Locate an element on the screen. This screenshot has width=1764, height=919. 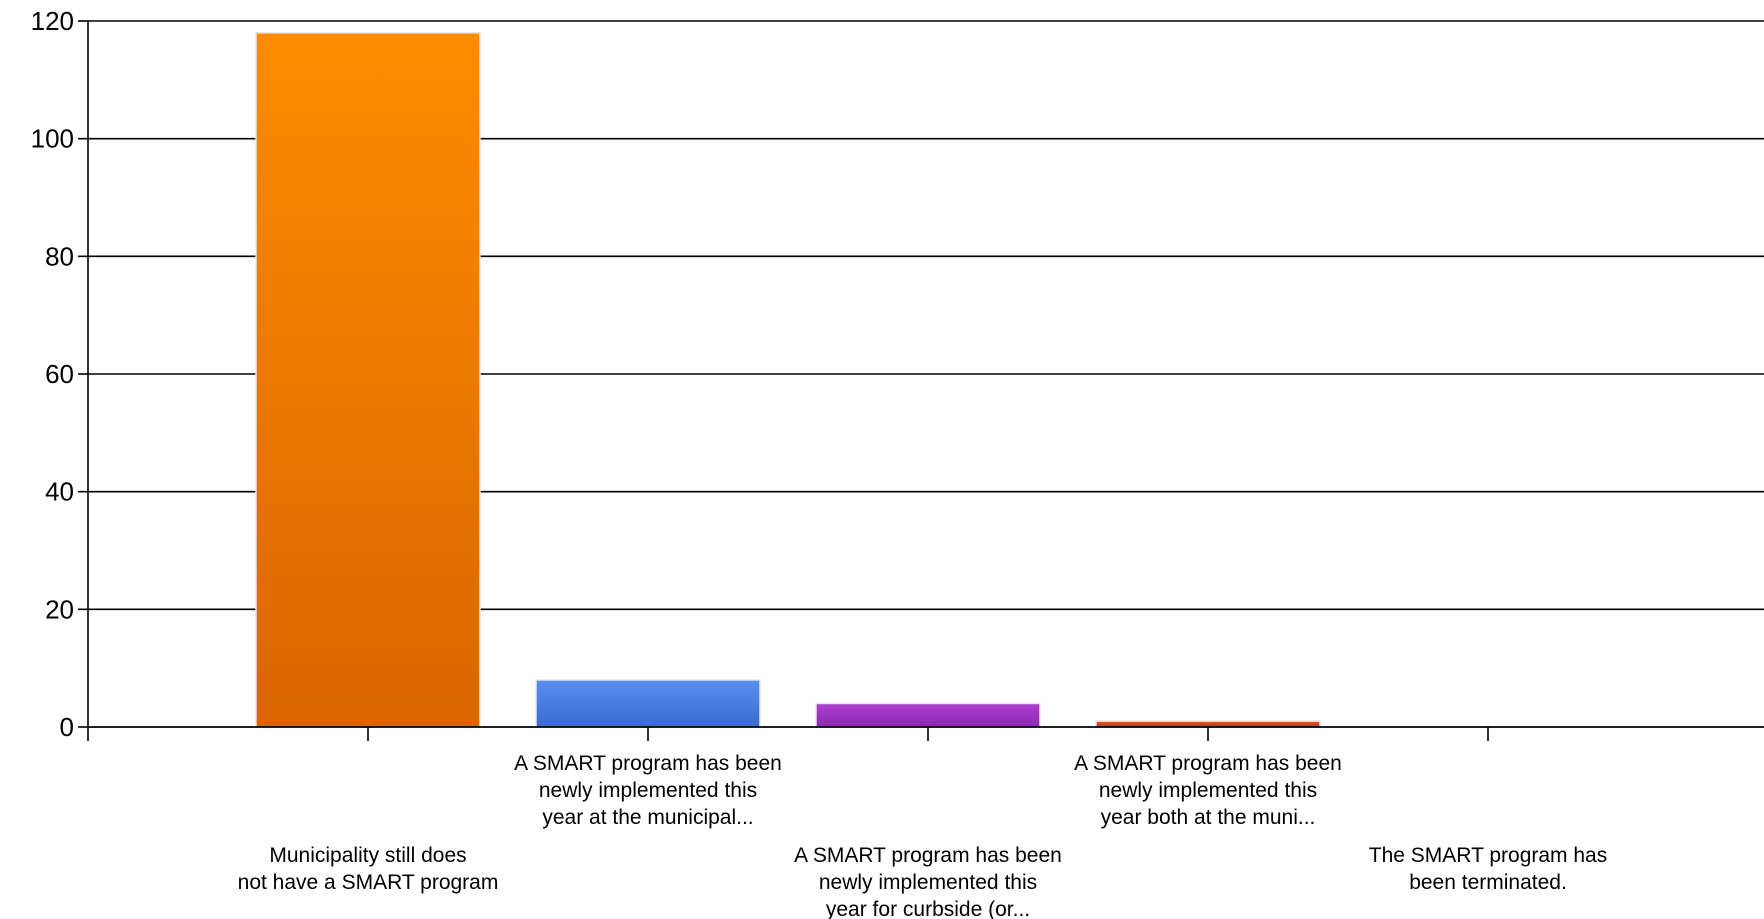
y-tick-label: 60 is located at coordinates (59, 374).